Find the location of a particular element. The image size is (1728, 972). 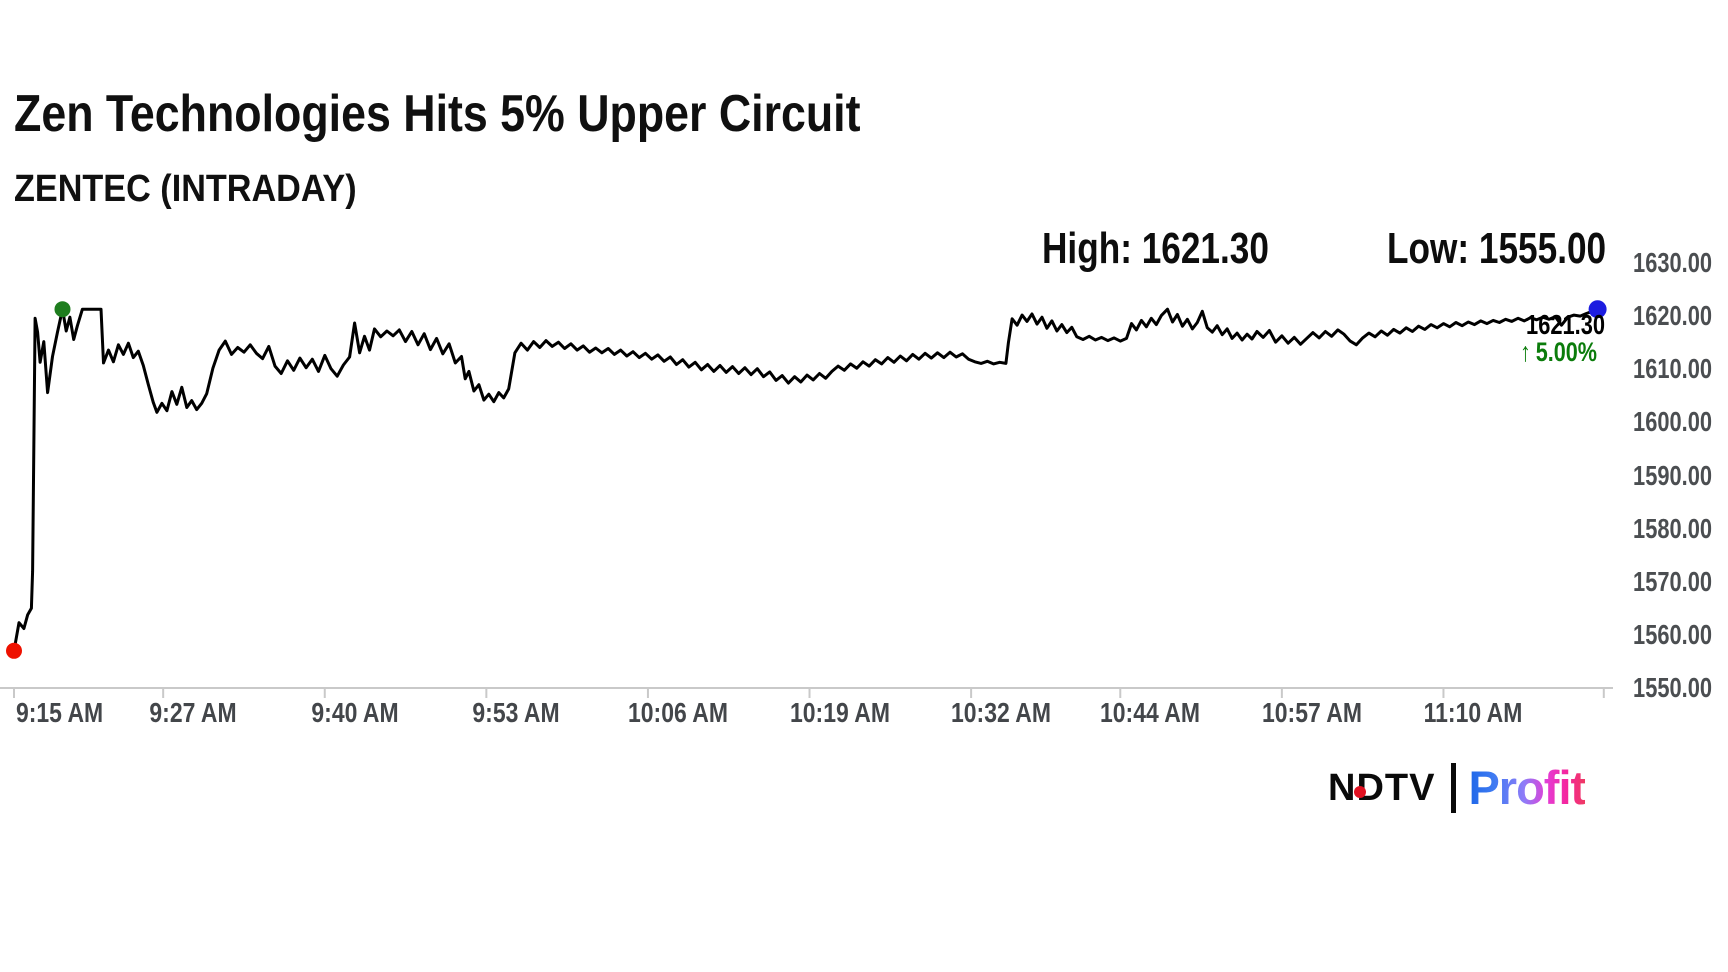

ndtv-red-dot-icon is located at coordinates (1360, 792).